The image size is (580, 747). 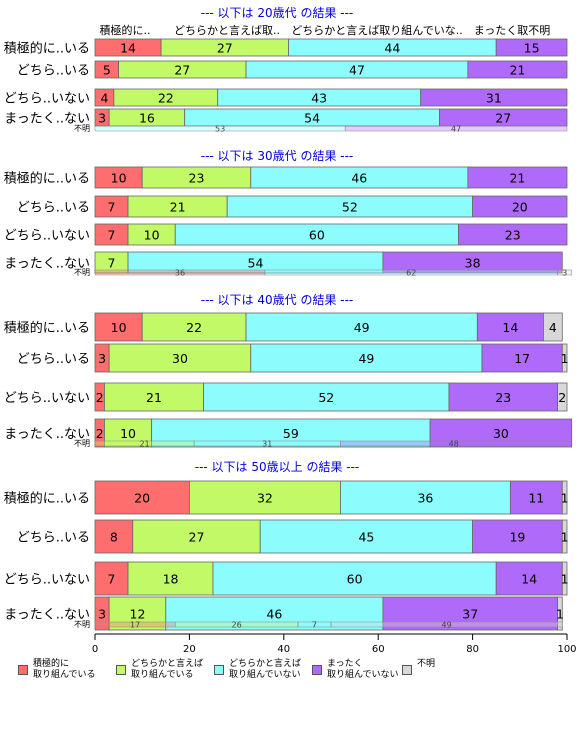 I want to click on bar-value-1-2-1: 5, so click(x=107, y=70).